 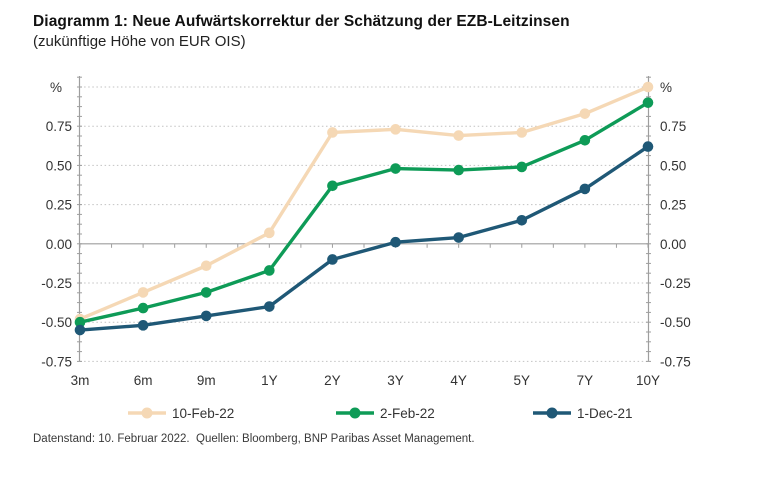 What do you see at coordinates (648, 146) in the screenshot?
I see `data-point-1-Dec-21-10Y` at bounding box center [648, 146].